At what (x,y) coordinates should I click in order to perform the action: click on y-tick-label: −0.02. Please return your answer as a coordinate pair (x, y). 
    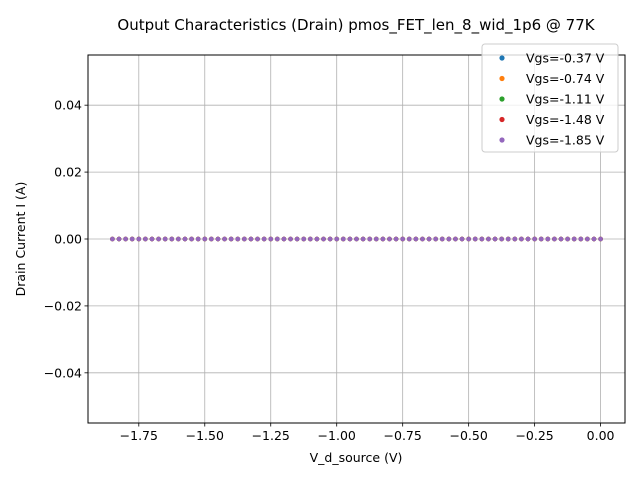
    Looking at the image, I should click on (63, 305).